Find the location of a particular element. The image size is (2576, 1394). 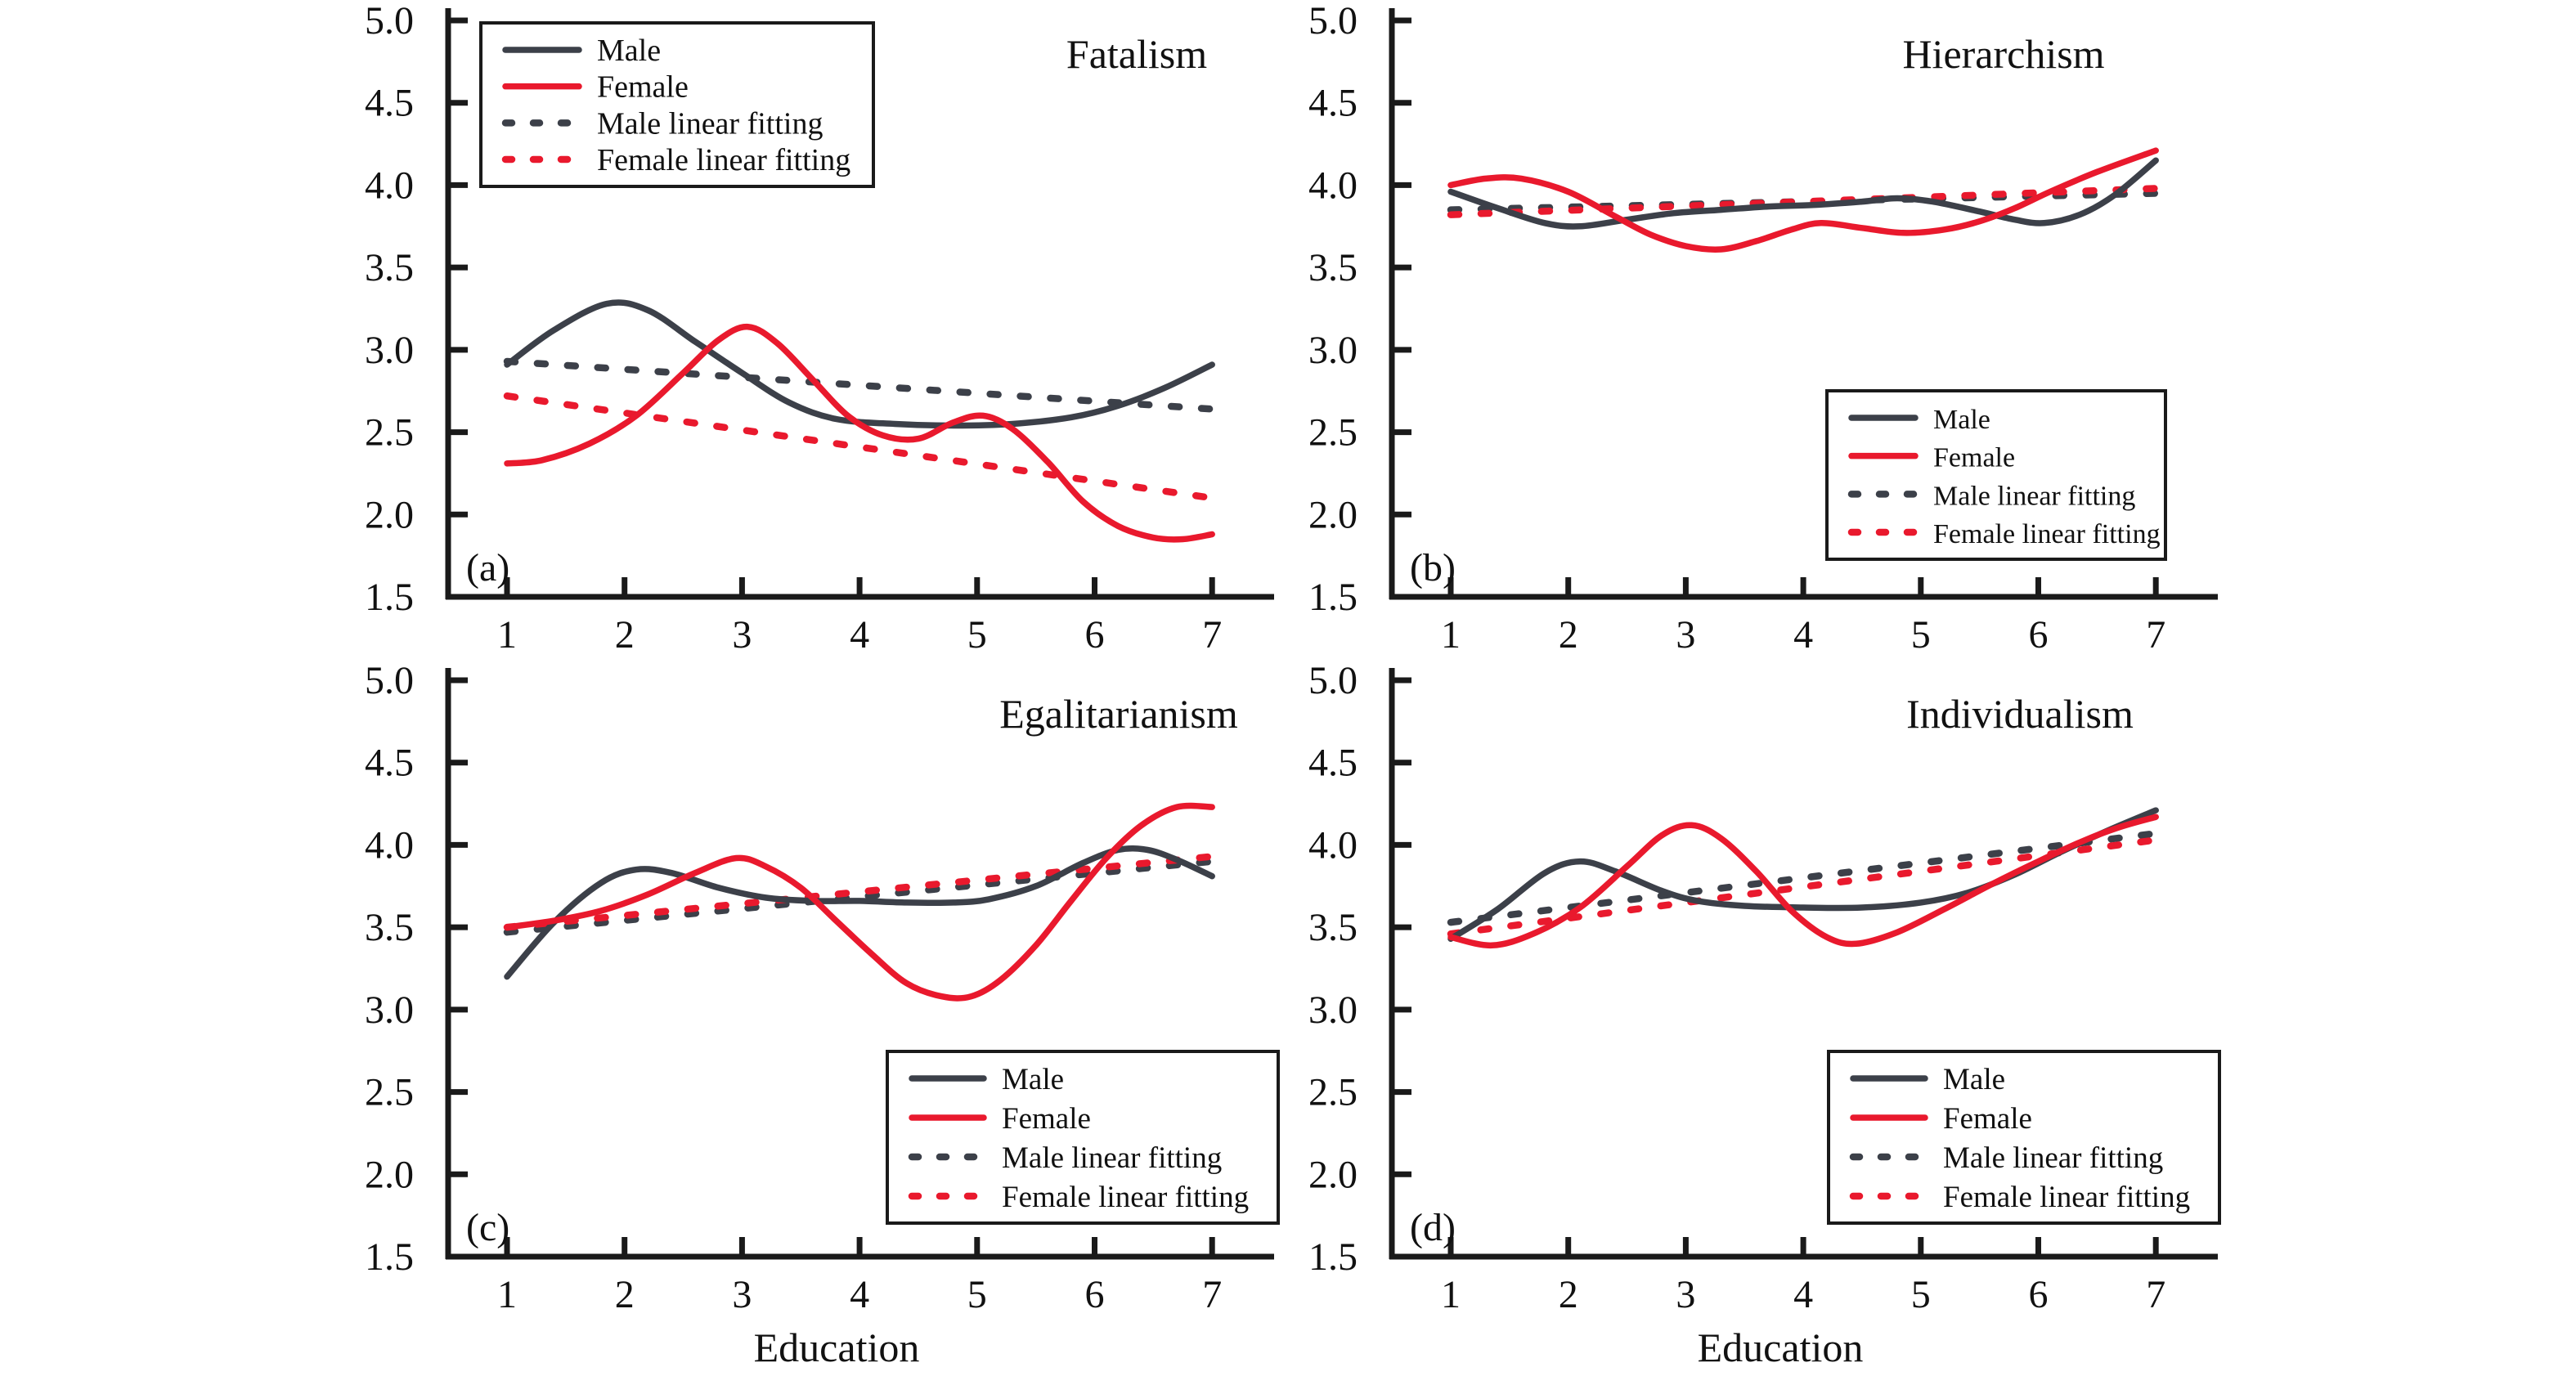

panel-c-female-linear-fitting-line is located at coordinates (860, 892).